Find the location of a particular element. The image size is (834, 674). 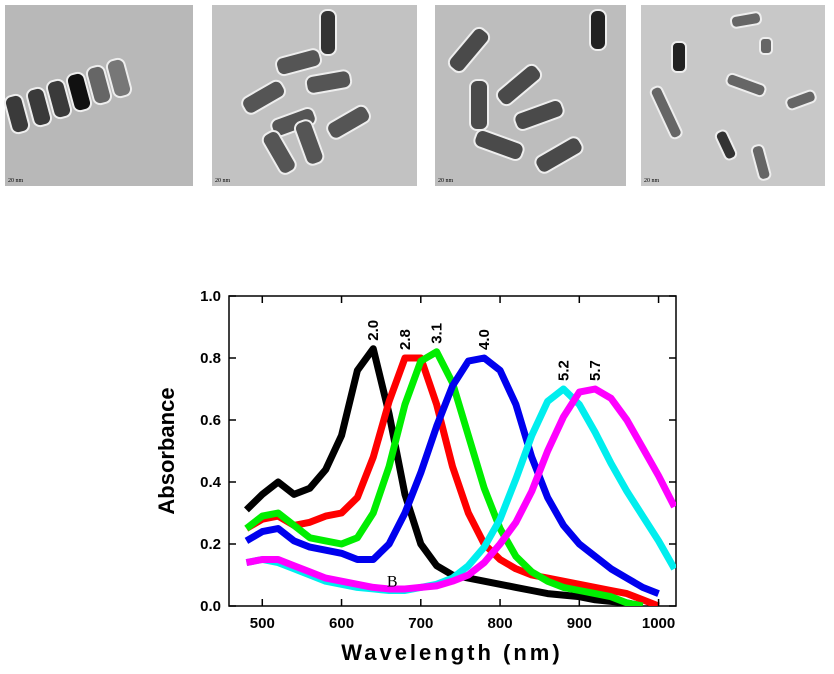

y-tick-label: 0.0 is located at coordinates (210, 606).